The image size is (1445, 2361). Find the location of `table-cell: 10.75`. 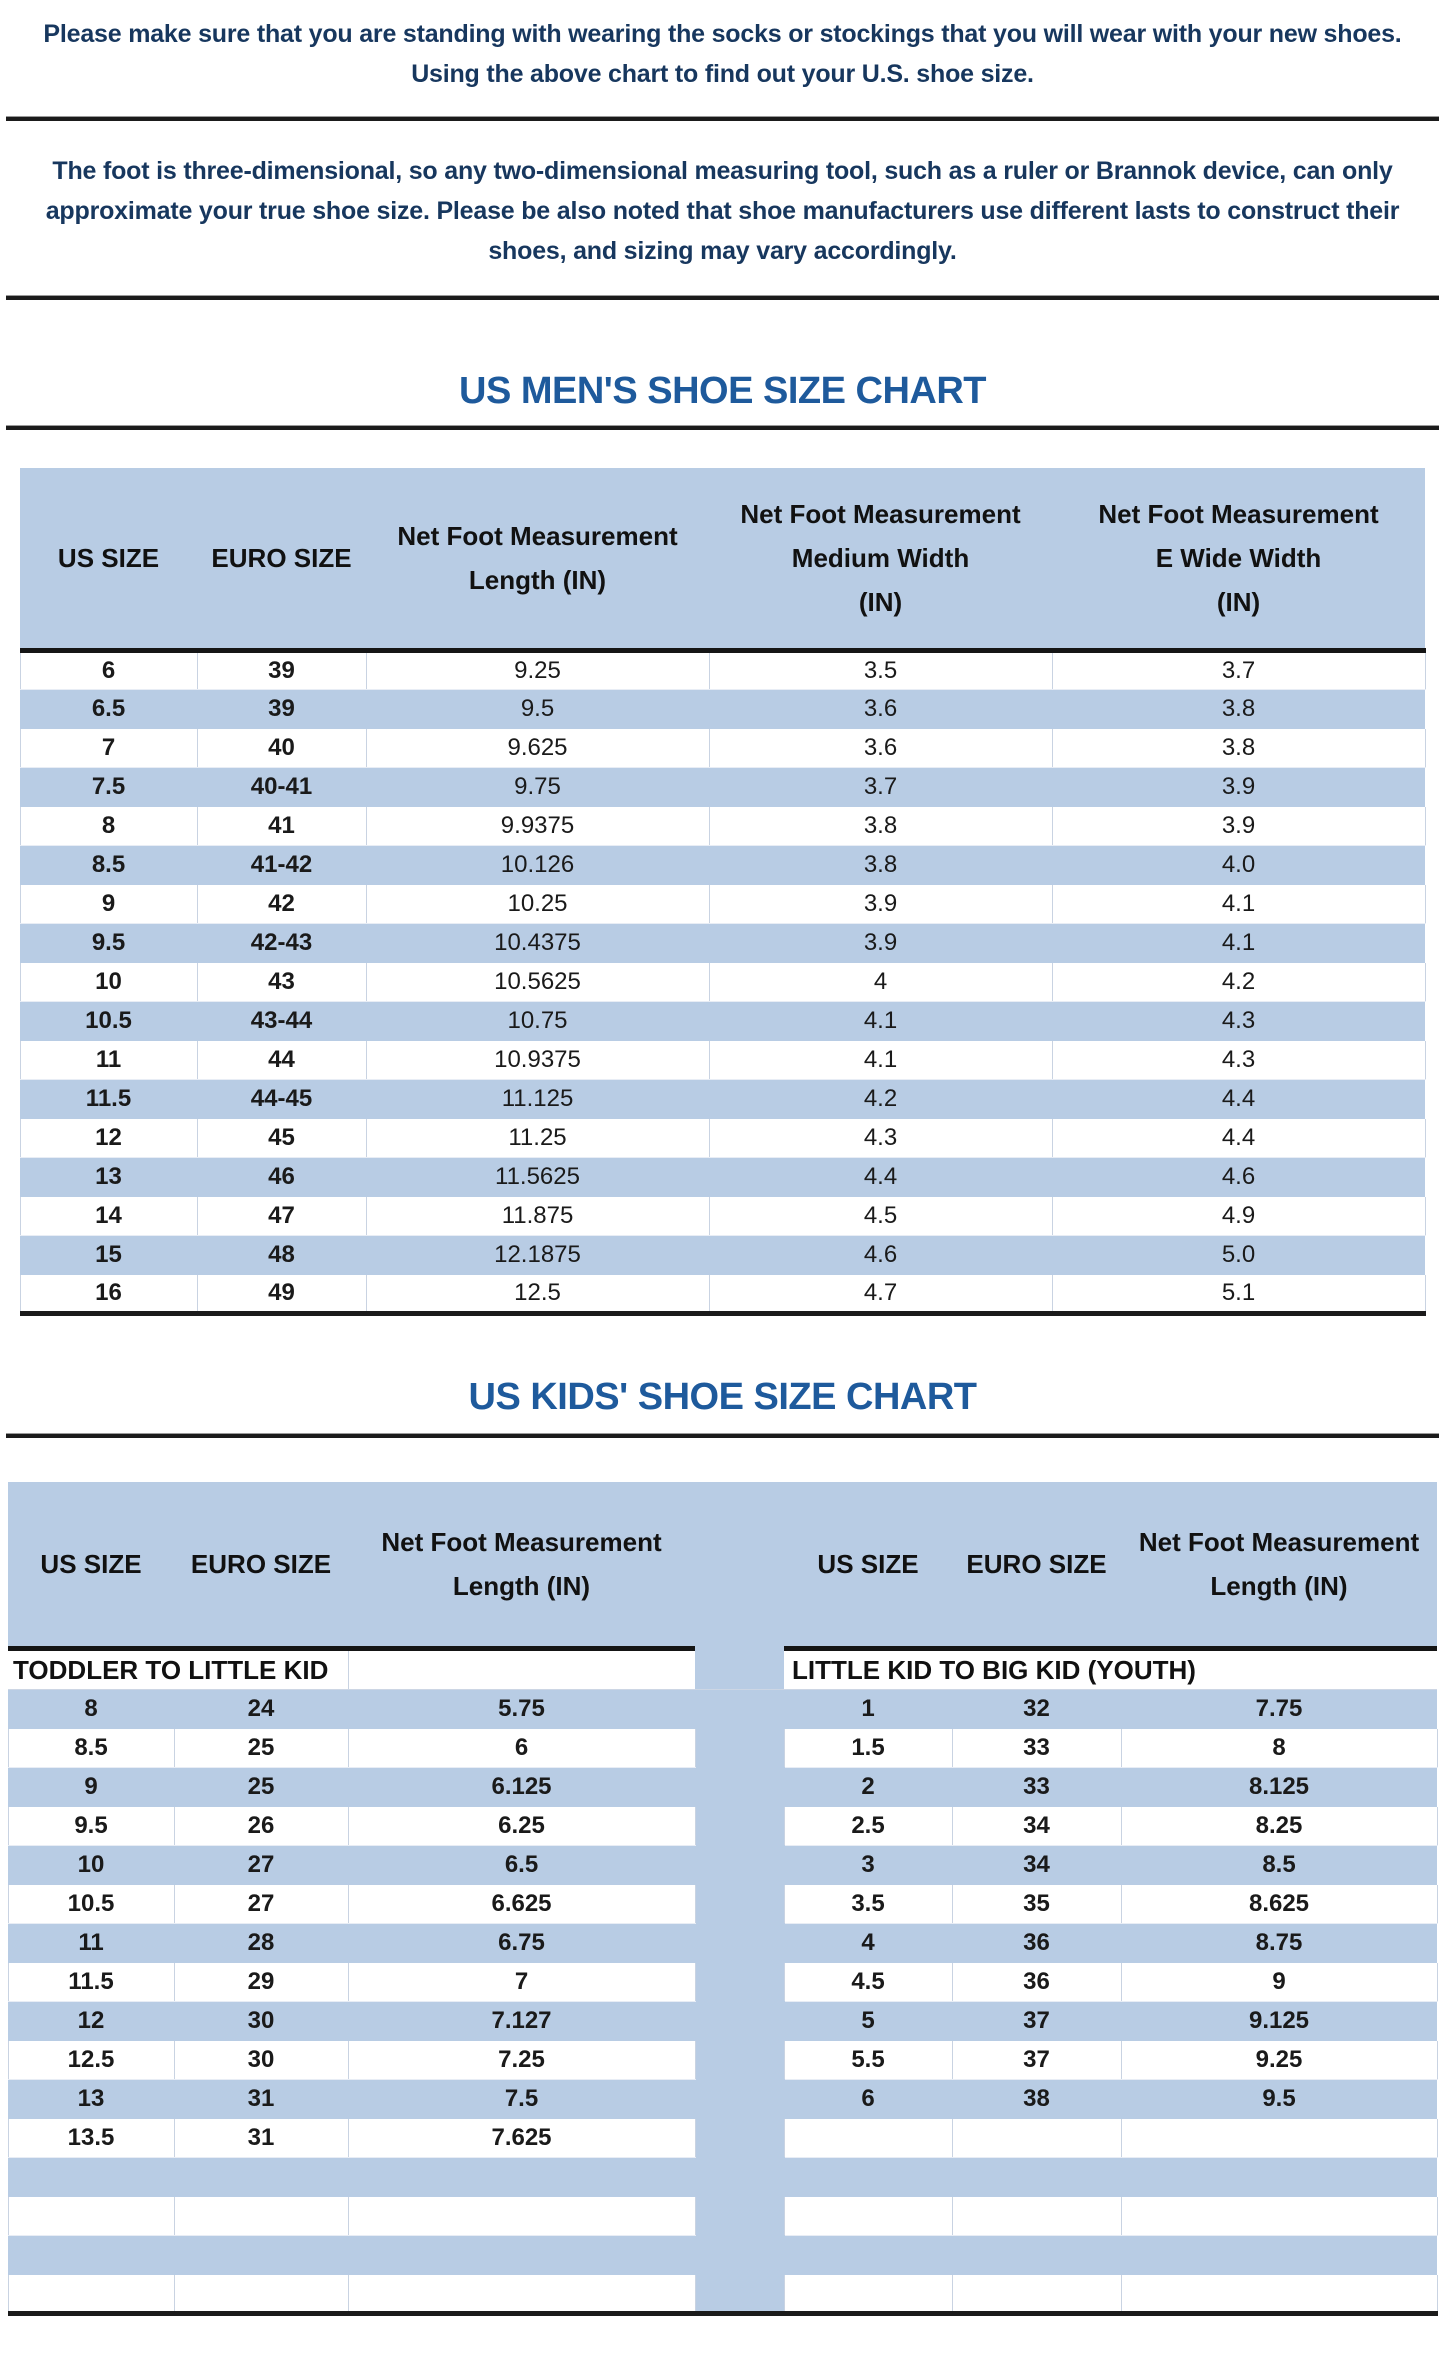

table-cell: 10.75 is located at coordinates (537, 1021).